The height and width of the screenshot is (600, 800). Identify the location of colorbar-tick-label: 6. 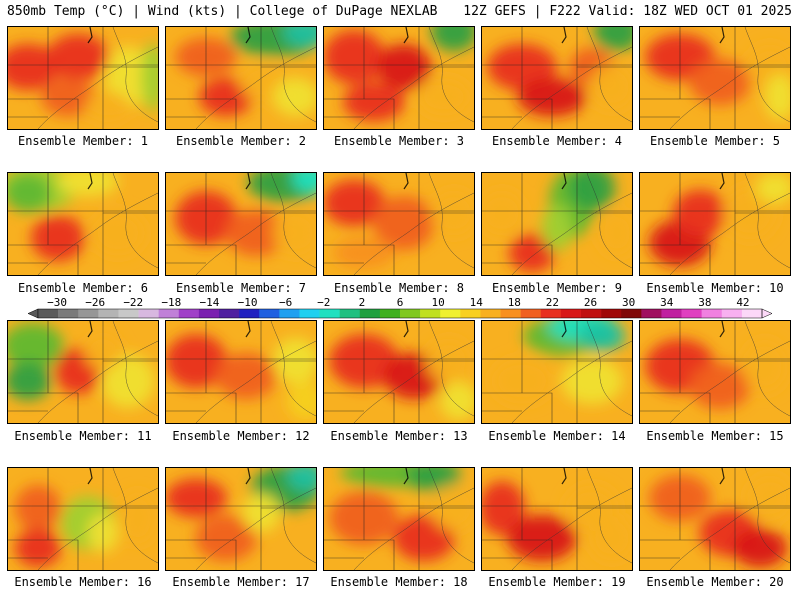
(400, 302).